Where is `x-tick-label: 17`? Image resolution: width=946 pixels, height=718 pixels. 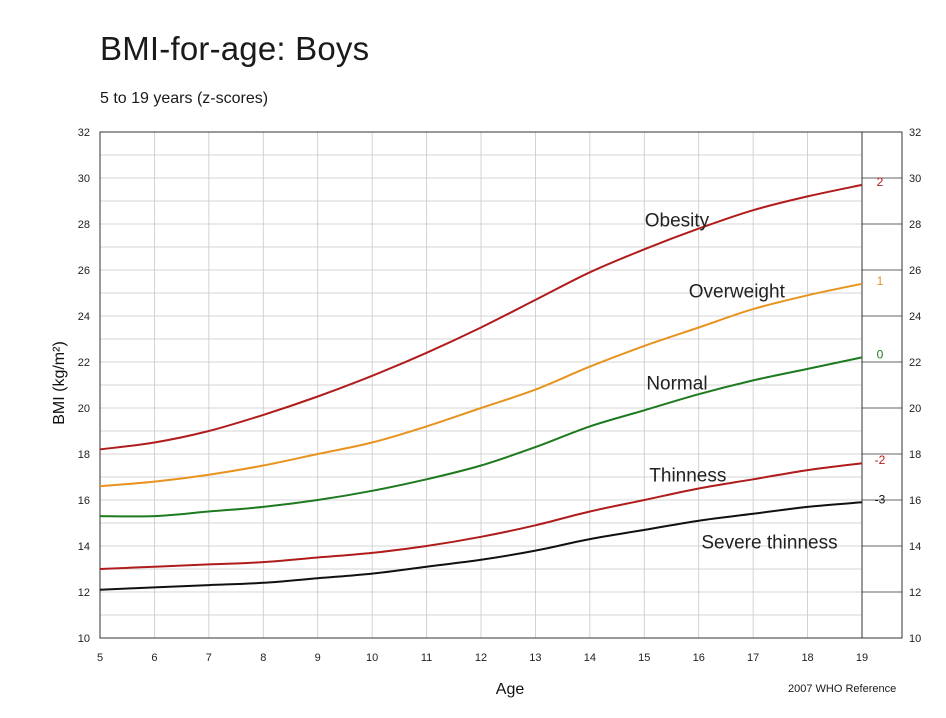 x-tick-label: 17 is located at coordinates (753, 658).